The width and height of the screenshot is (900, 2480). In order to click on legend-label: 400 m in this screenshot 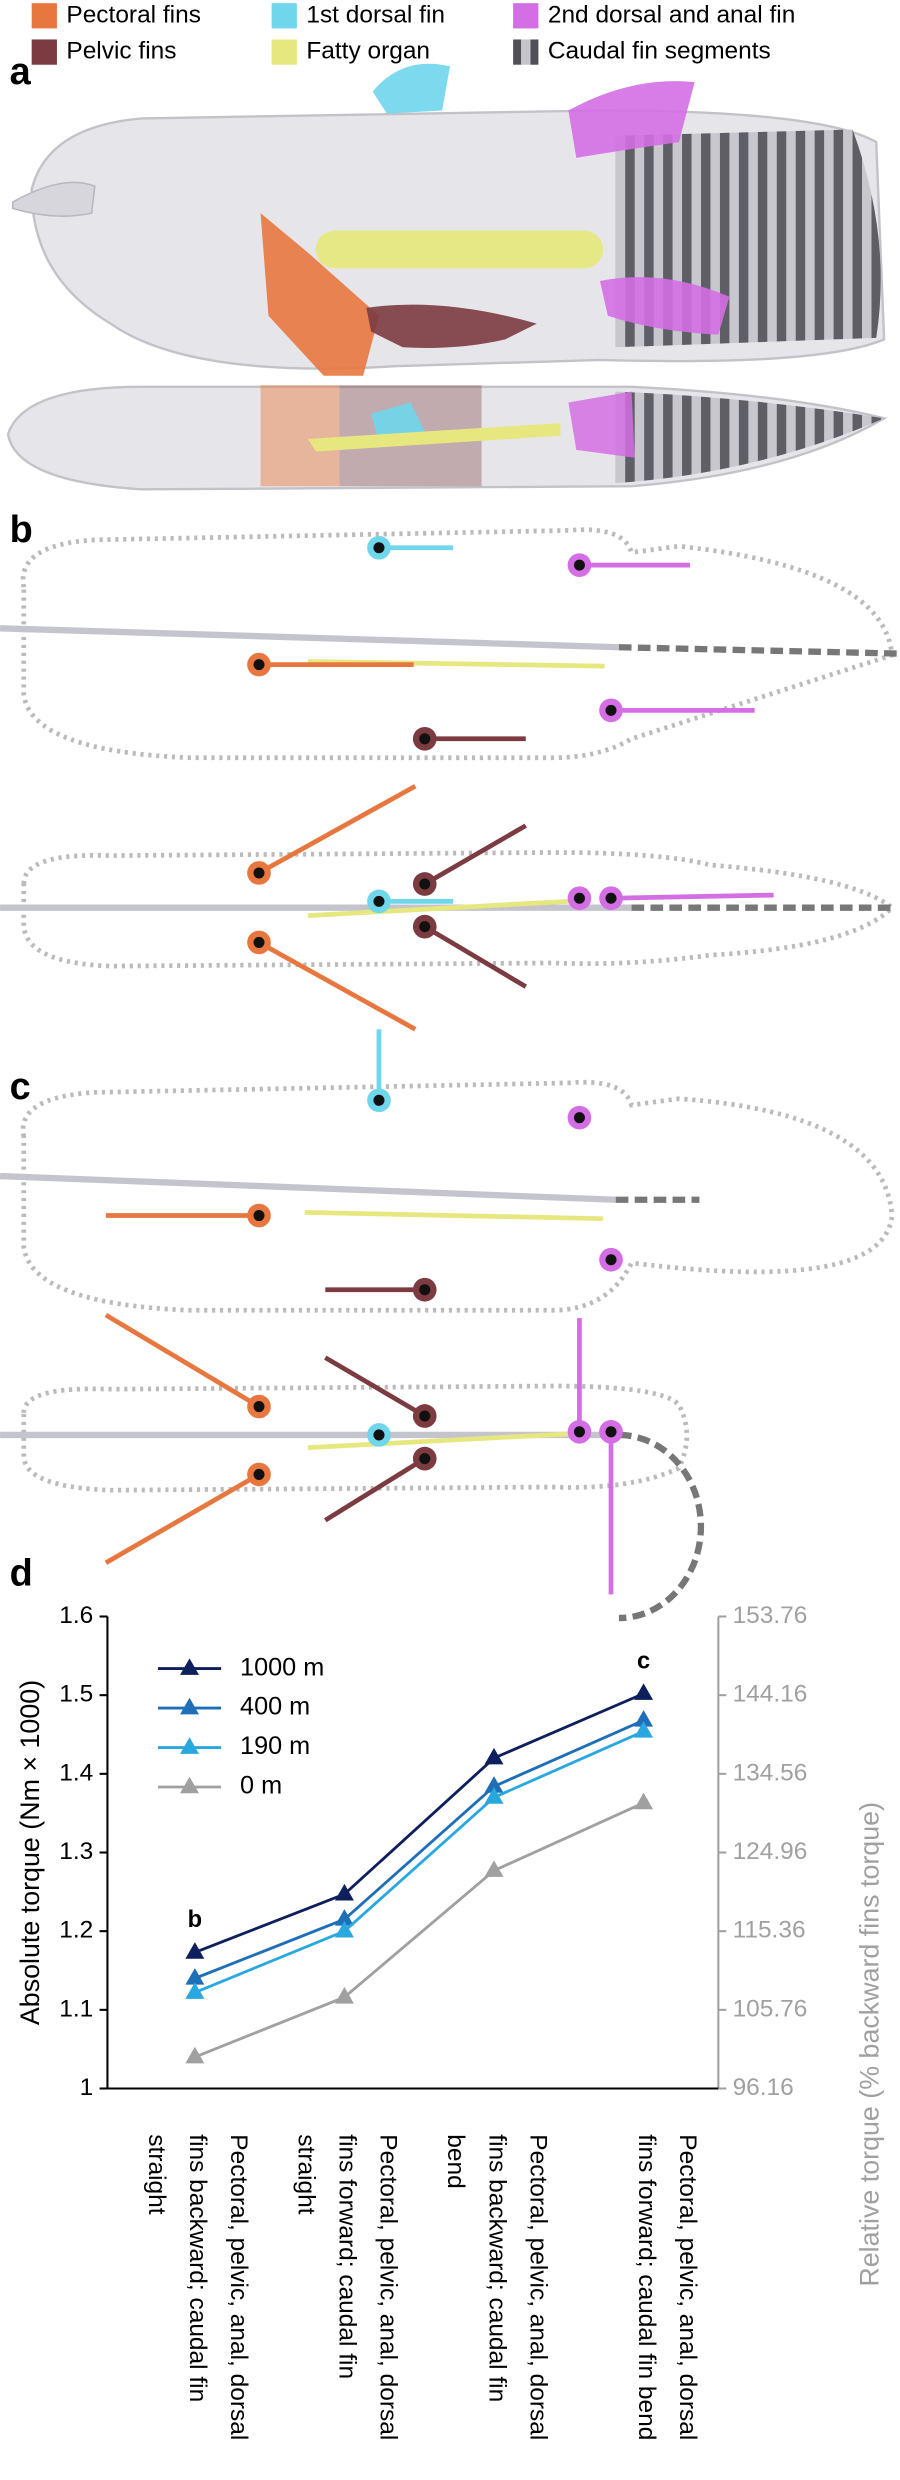, I will do `click(275, 1707)`.